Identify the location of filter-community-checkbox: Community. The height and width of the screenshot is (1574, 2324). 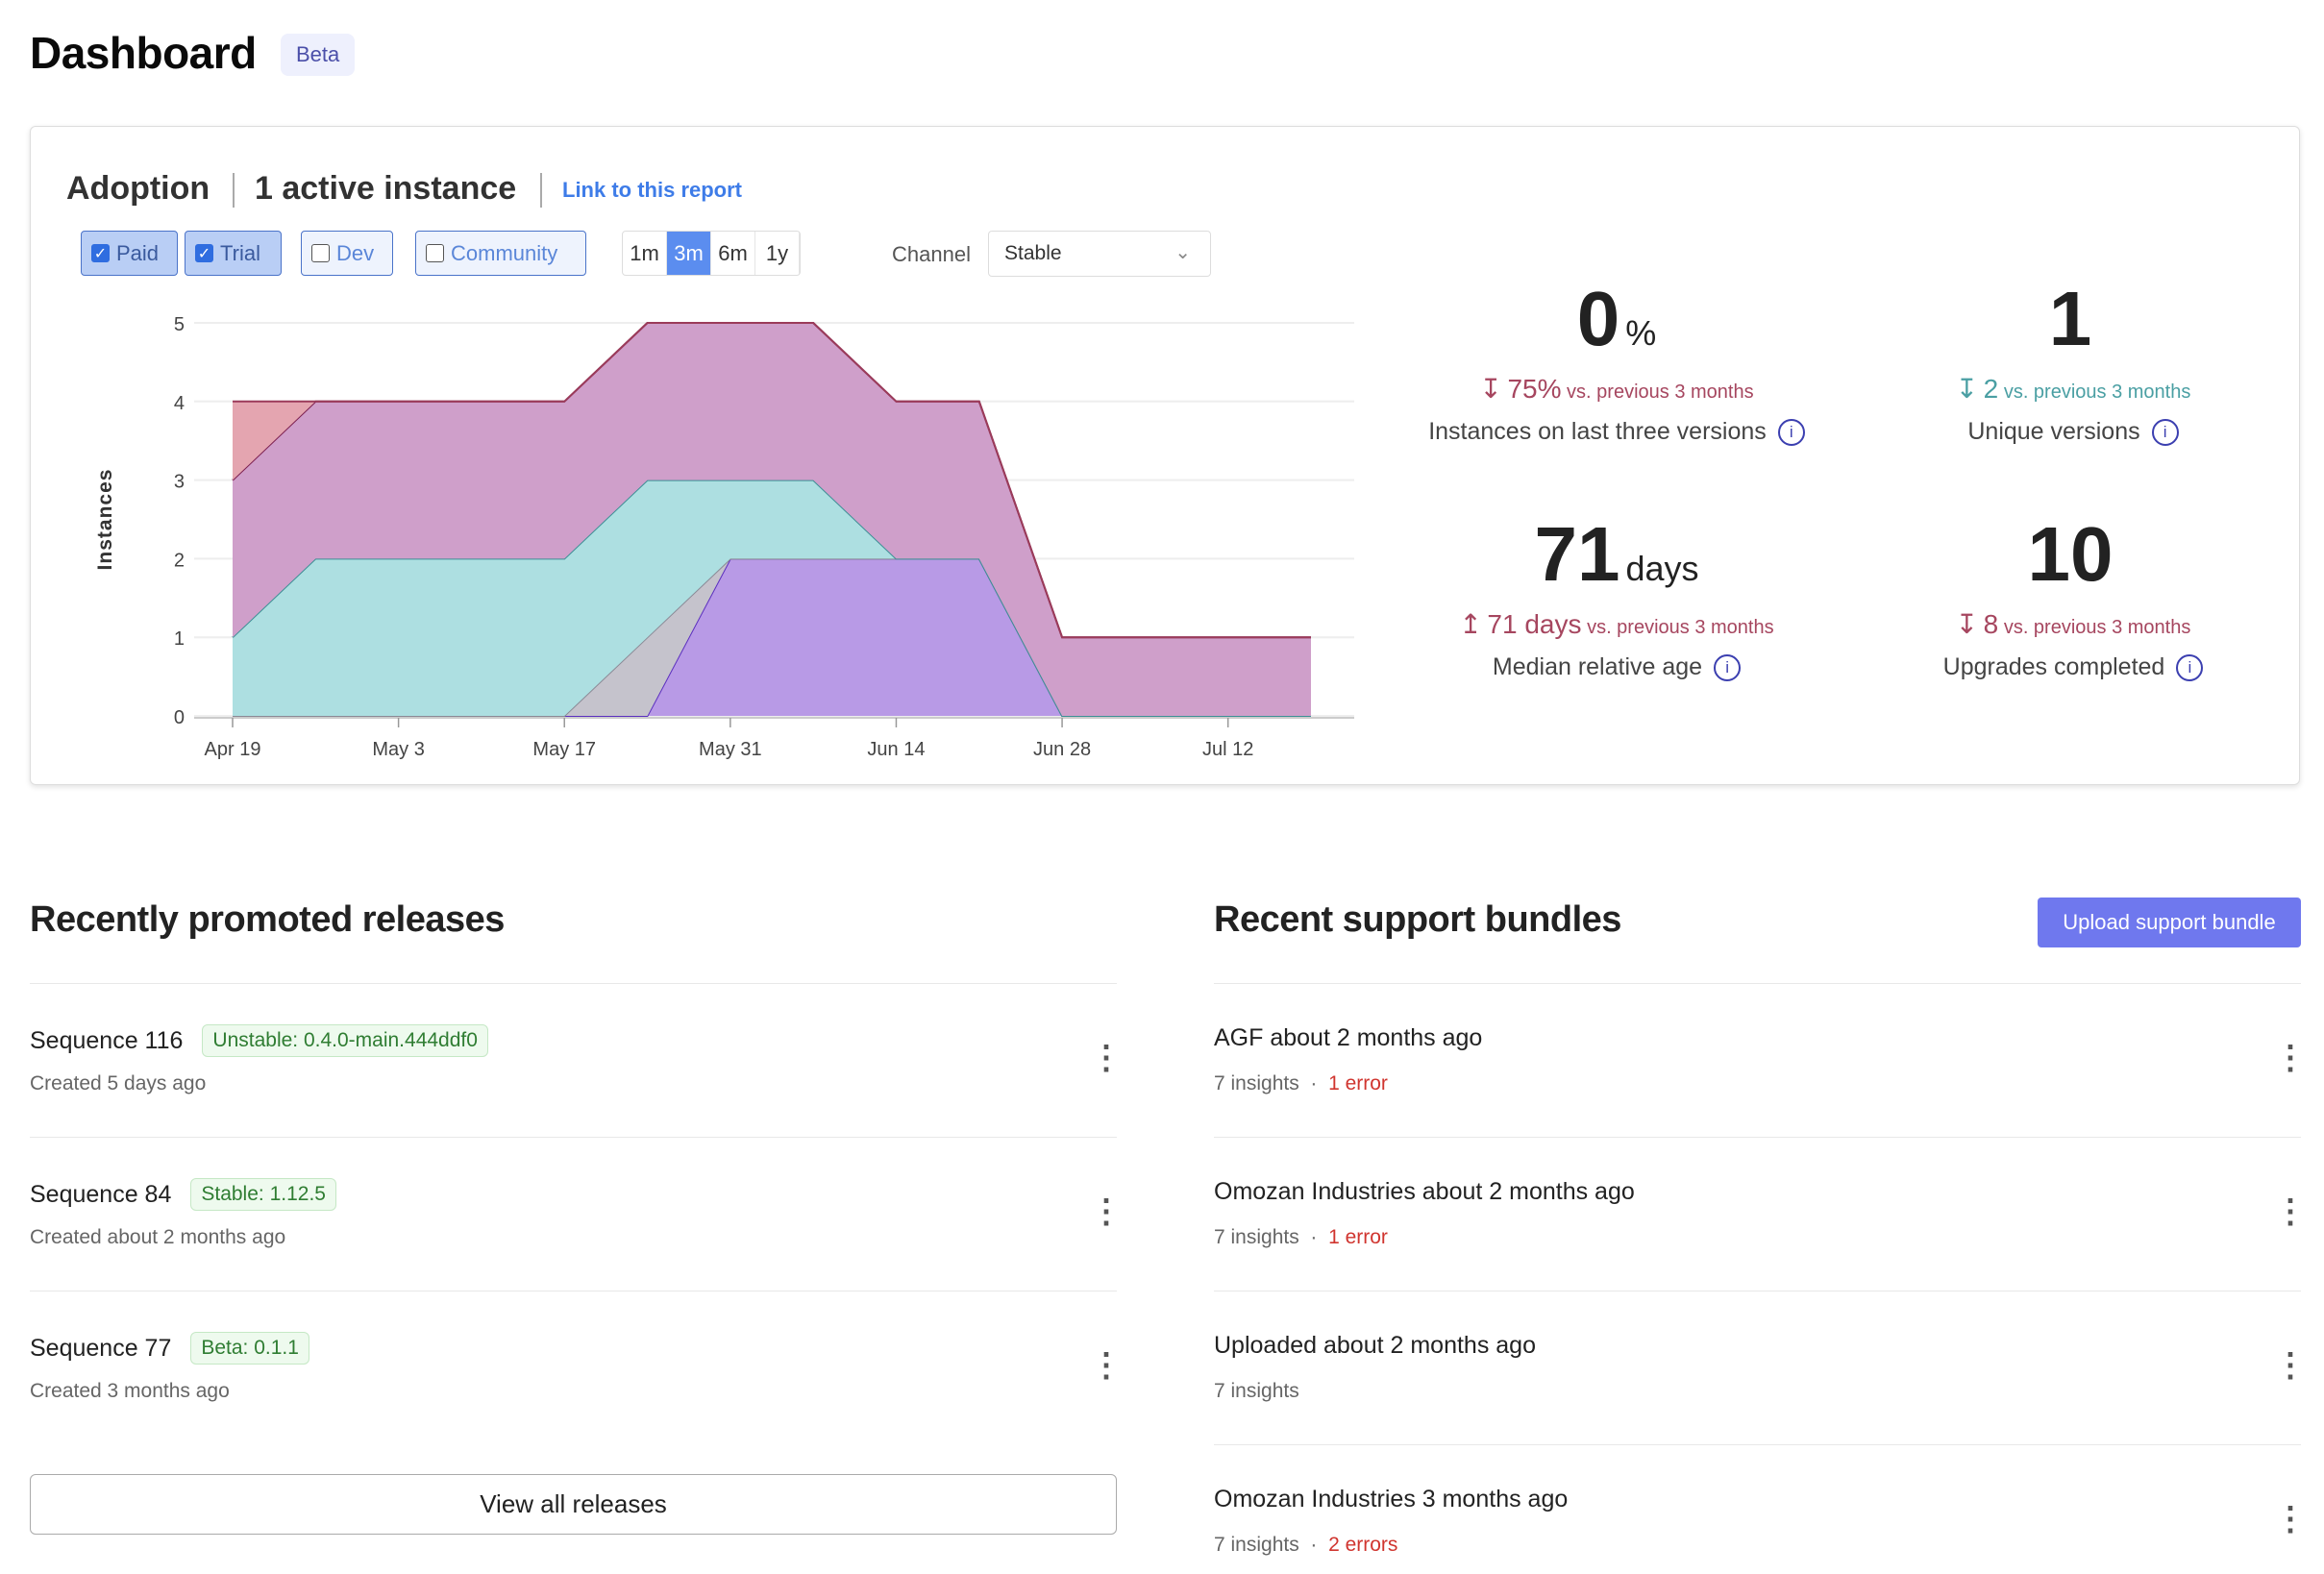
(500, 253).